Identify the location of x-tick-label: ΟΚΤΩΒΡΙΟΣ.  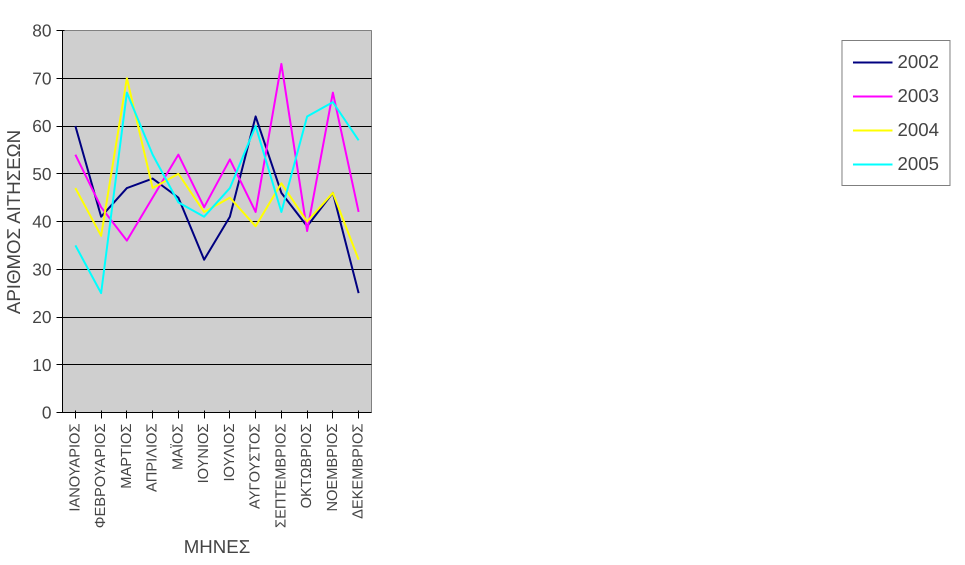
(307, 465).